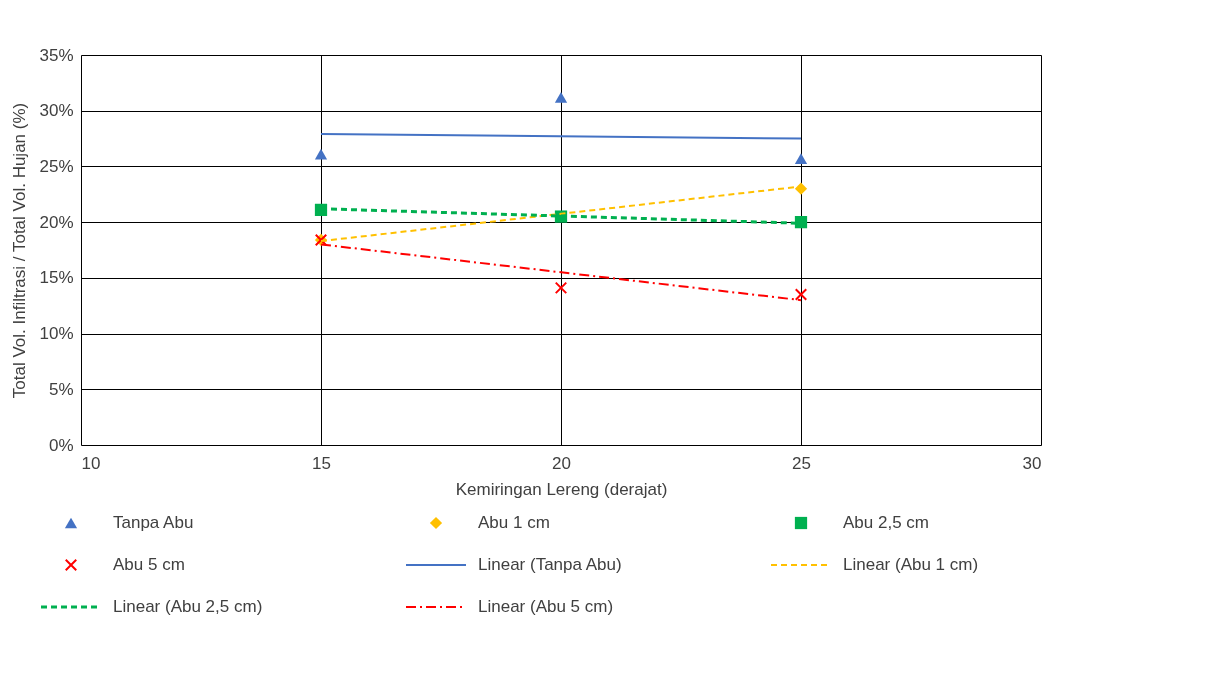 The image size is (1211, 677). What do you see at coordinates (1032, 463) in the screenshot?
I see `x-tick-label: 30` at bounding box center [1032, 463].